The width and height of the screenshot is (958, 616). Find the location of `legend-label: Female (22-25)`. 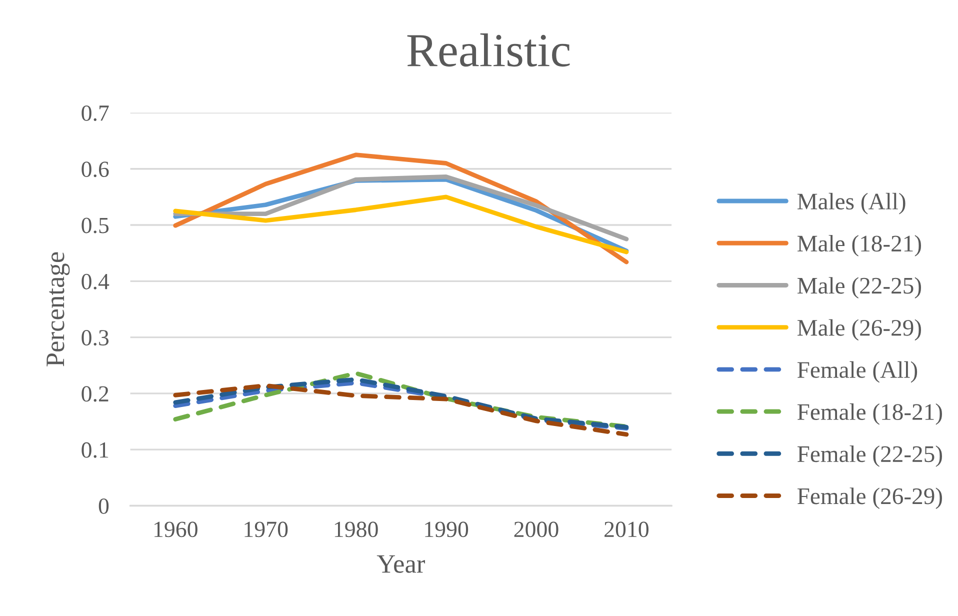

legend-label: Female (22-25) is located at coordinates (869, 456).